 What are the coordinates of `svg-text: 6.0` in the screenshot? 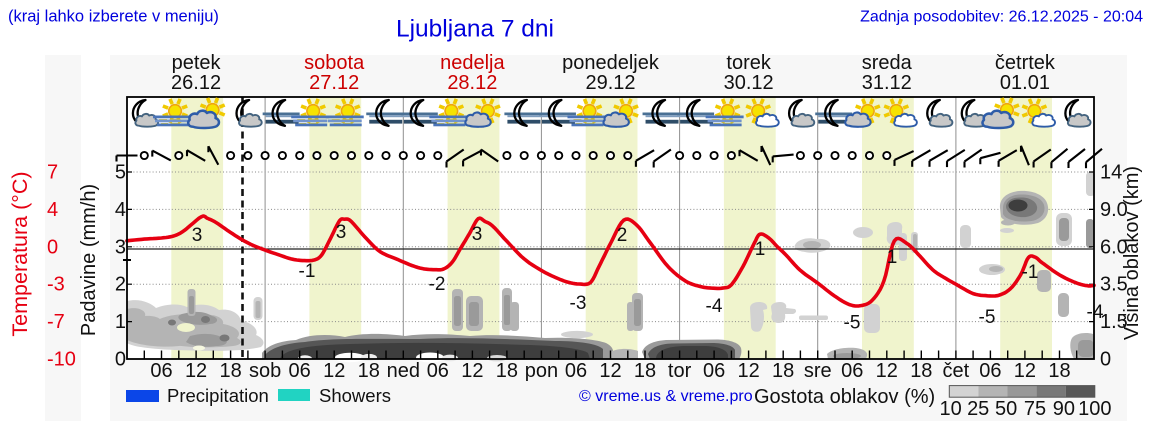 It's located at (1114, 247).